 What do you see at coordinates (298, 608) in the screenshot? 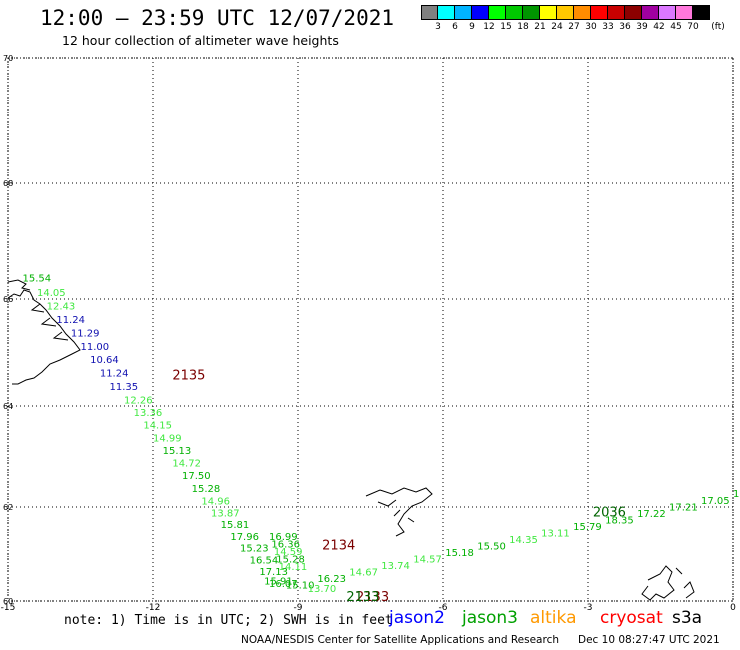
I see `lon-tick-label: -9` at bounding box center [298, 608].